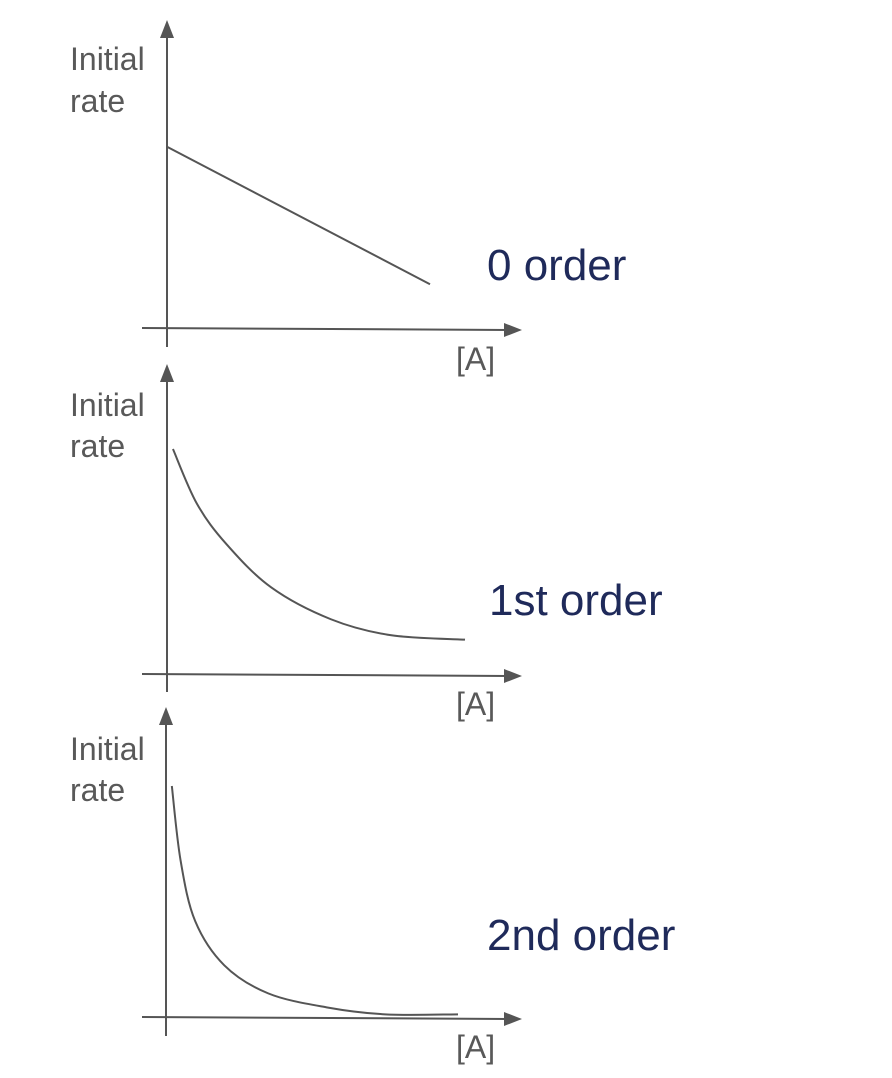 The height and width of the screenshot is (1078, 892). Describe the element at coordinates (581, 935) in the screenshot. I see `order-label: 2nd order` at that location.